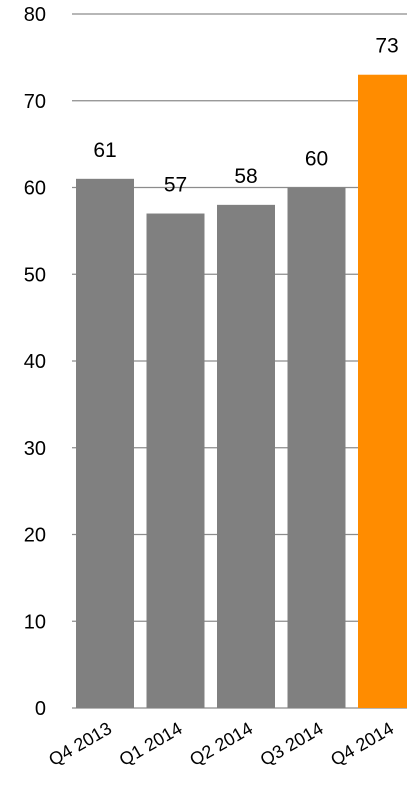 The height and width of the screenshot is (805, 407). I want to click on x-category-label-q2-2014: Q2 2014, so click(221, 744).